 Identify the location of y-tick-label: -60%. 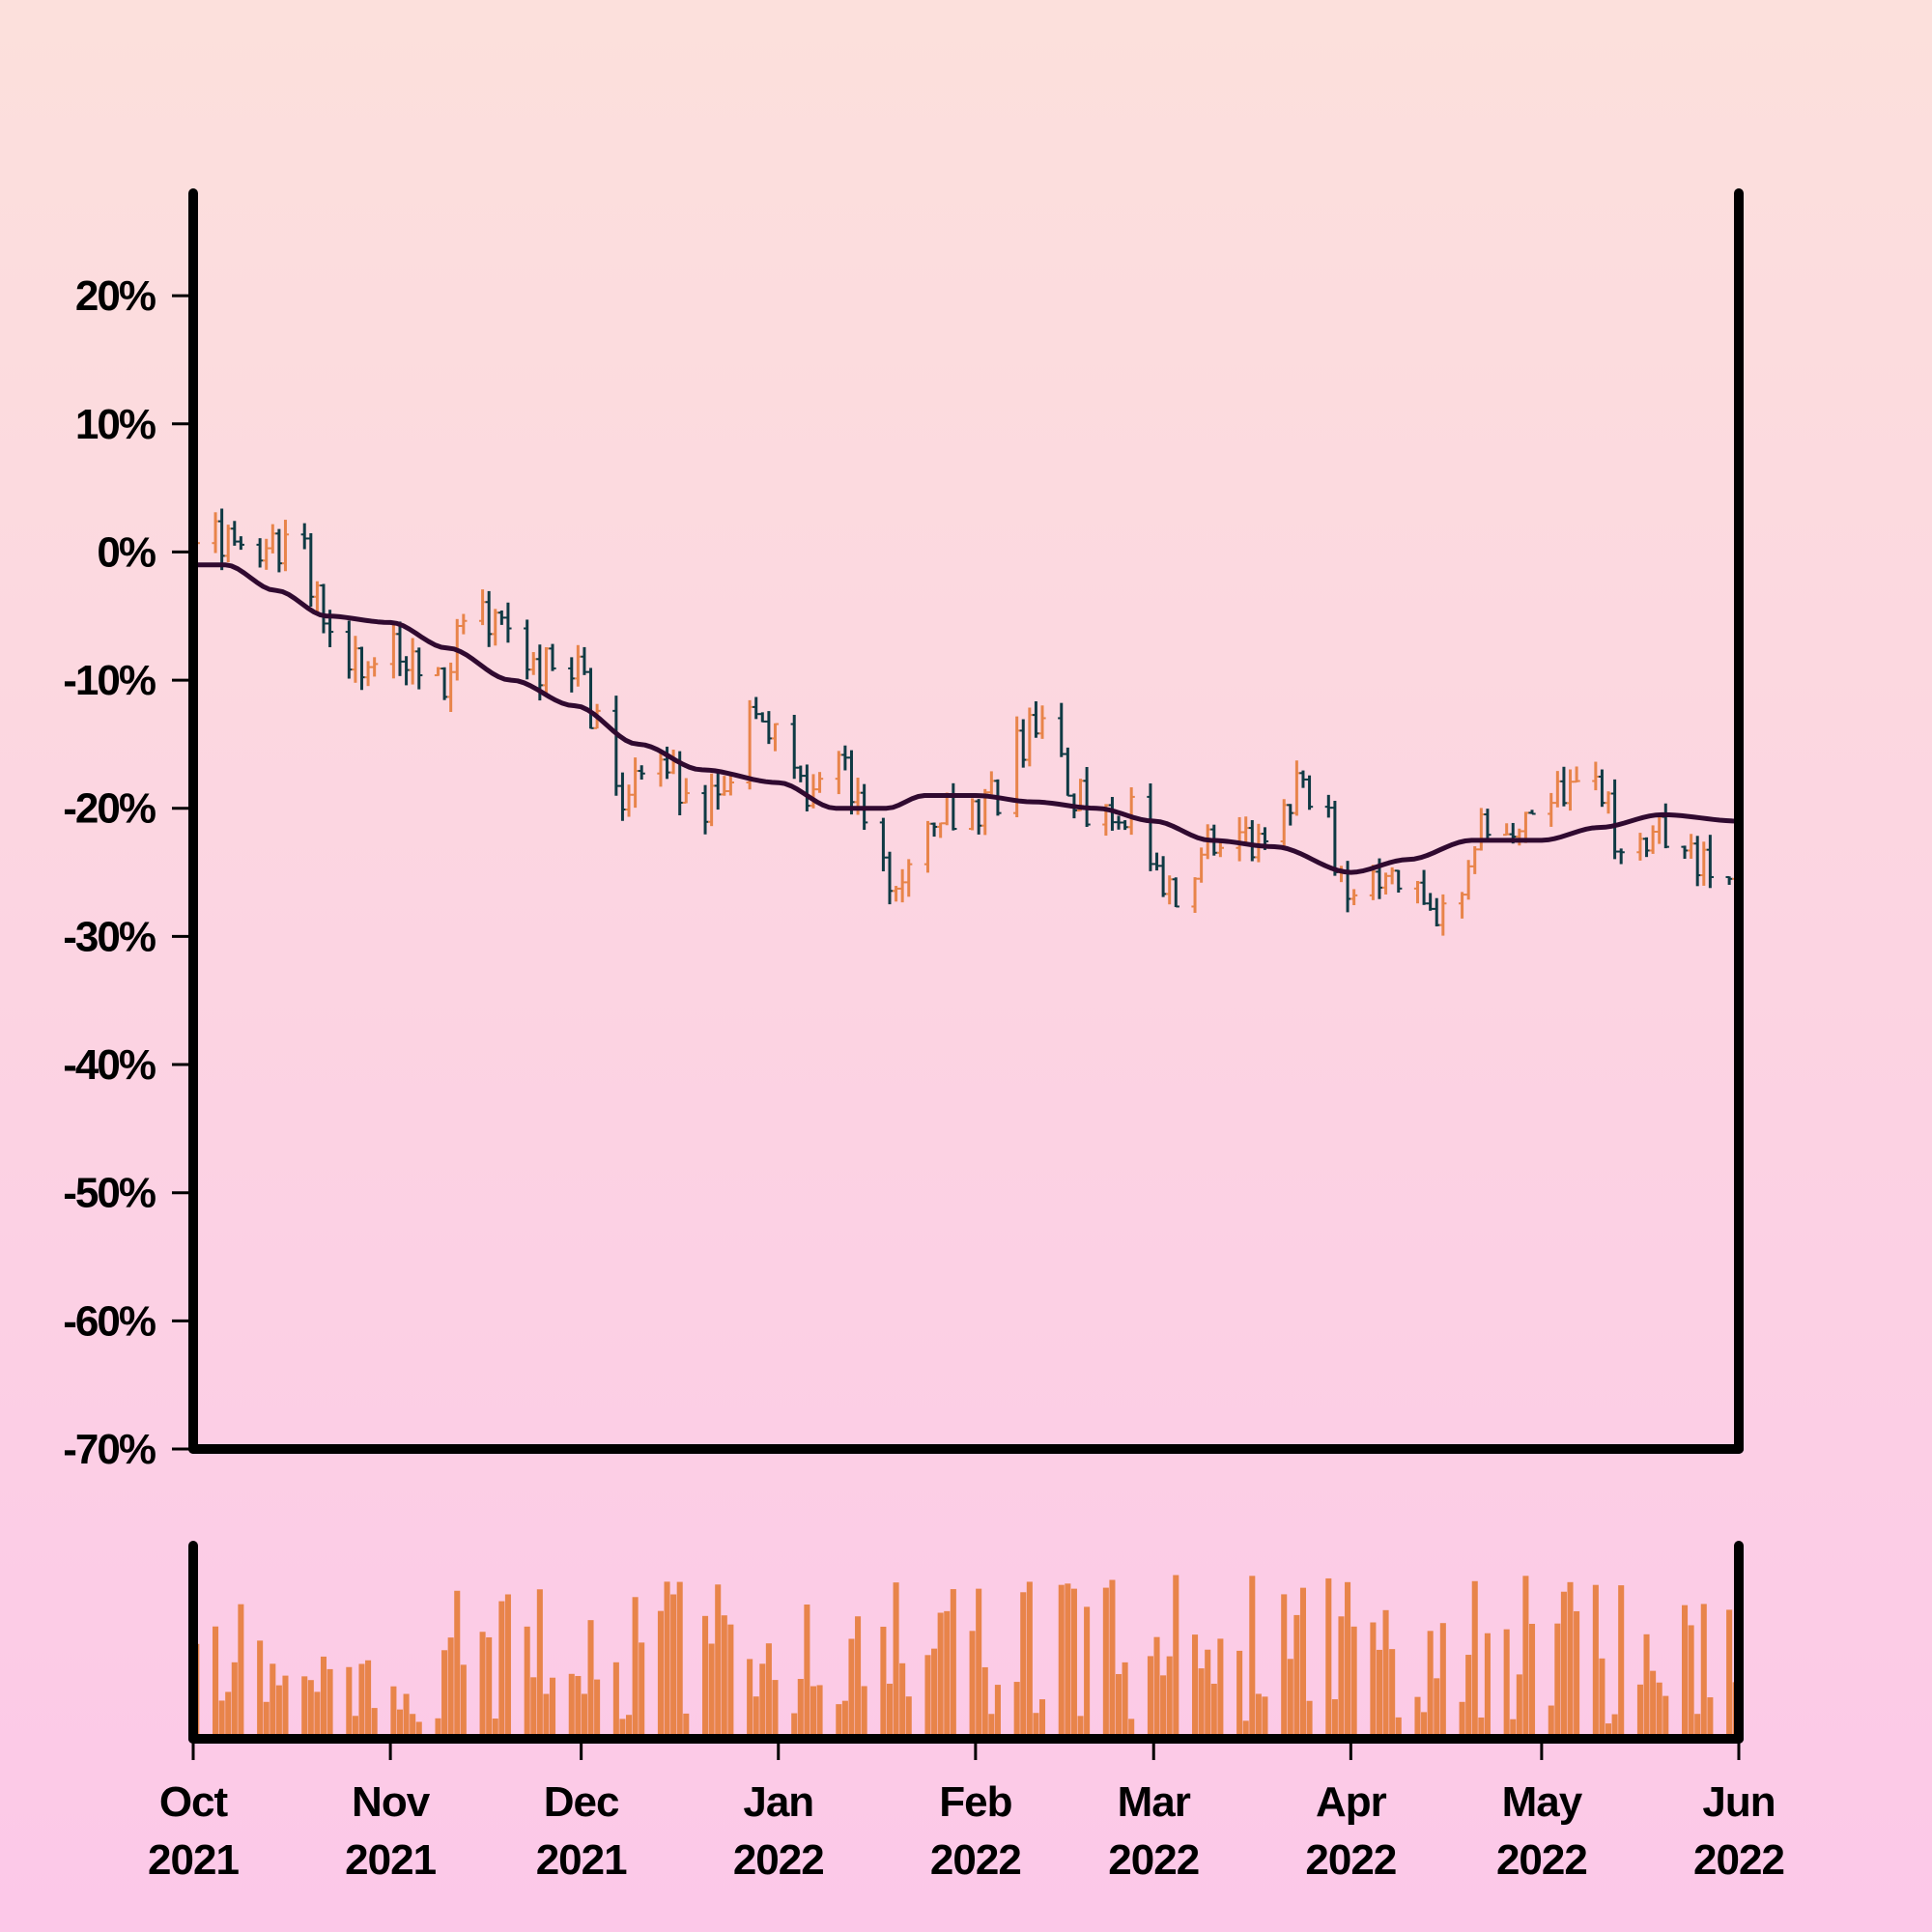
(109, 1321).